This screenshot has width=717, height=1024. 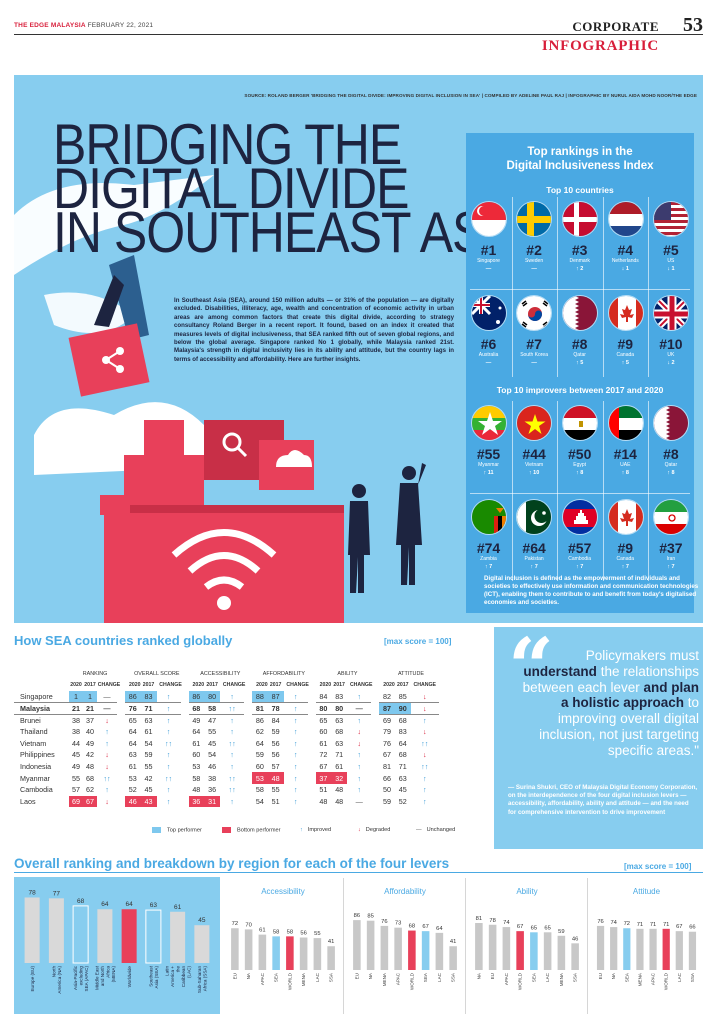 I want to click on category-label: SSA, so click(x=453, y=977).